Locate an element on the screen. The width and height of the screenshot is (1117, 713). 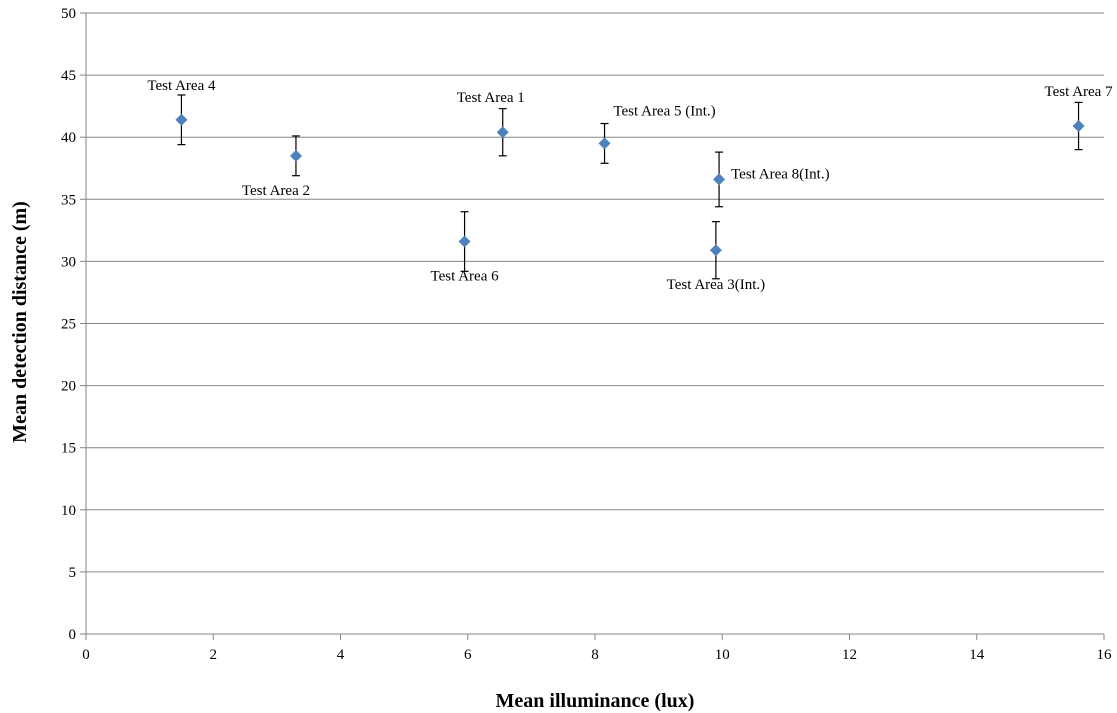
y-tick-label: 15 is located at coordinates (68, 449).